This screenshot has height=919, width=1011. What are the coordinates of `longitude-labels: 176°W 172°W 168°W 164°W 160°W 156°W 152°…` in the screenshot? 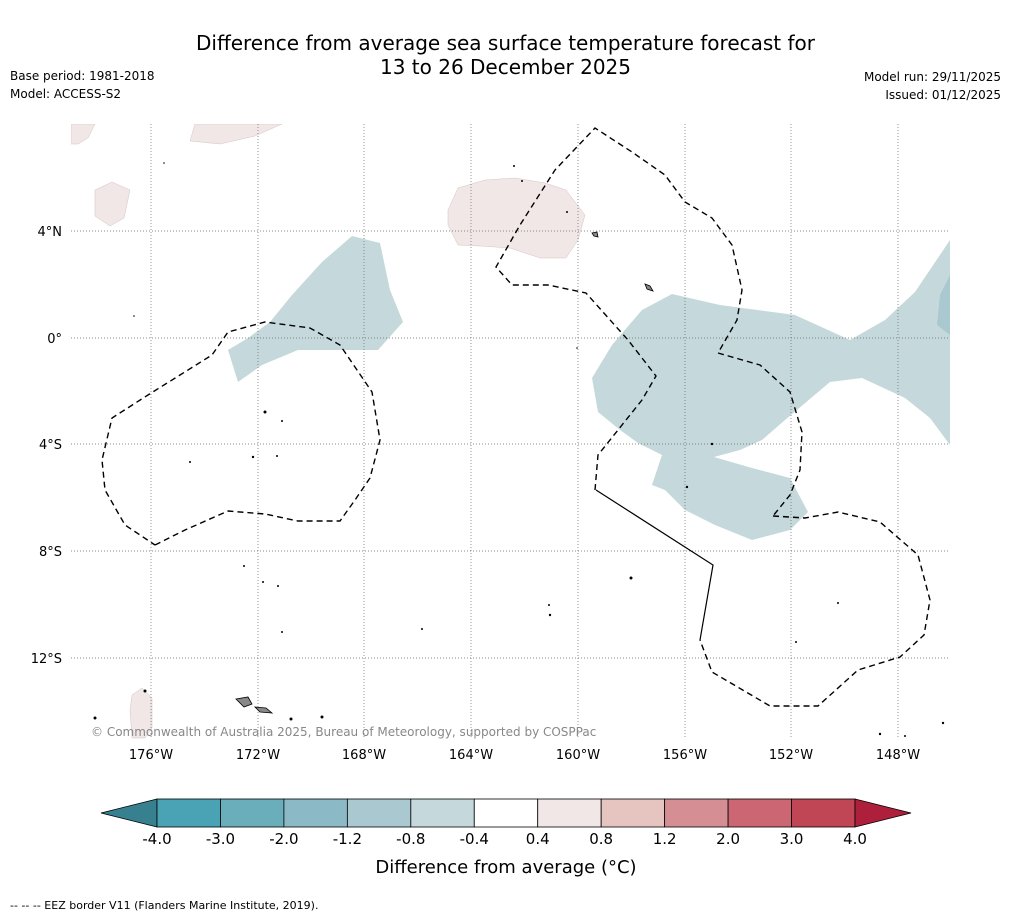 It's located at (524, 755).